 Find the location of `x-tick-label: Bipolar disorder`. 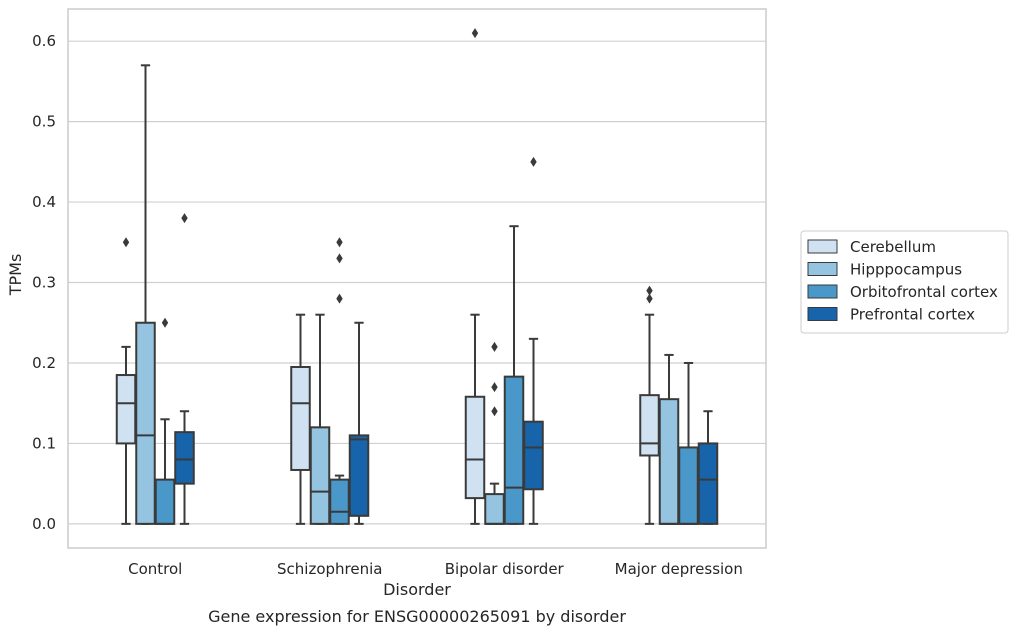

x-tick-label: Bipolar disorder is located at coordinates (505, 569).